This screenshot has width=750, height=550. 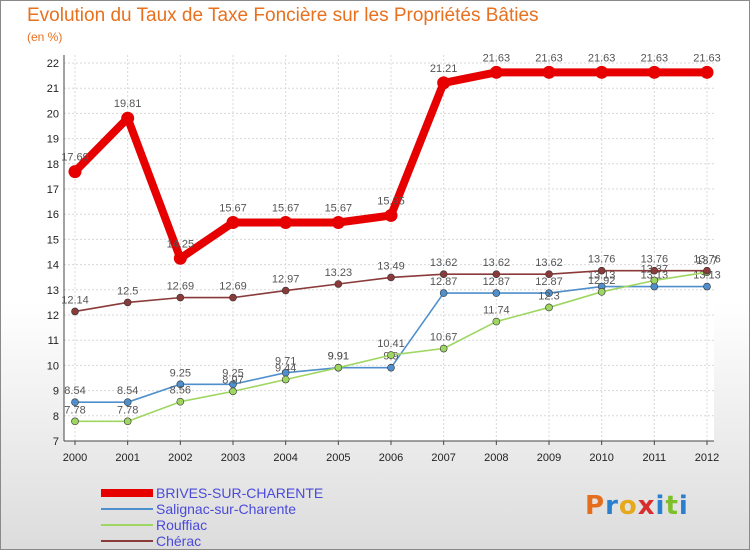 I want to click on data-label: 19.81, so click(x=128, y=104).